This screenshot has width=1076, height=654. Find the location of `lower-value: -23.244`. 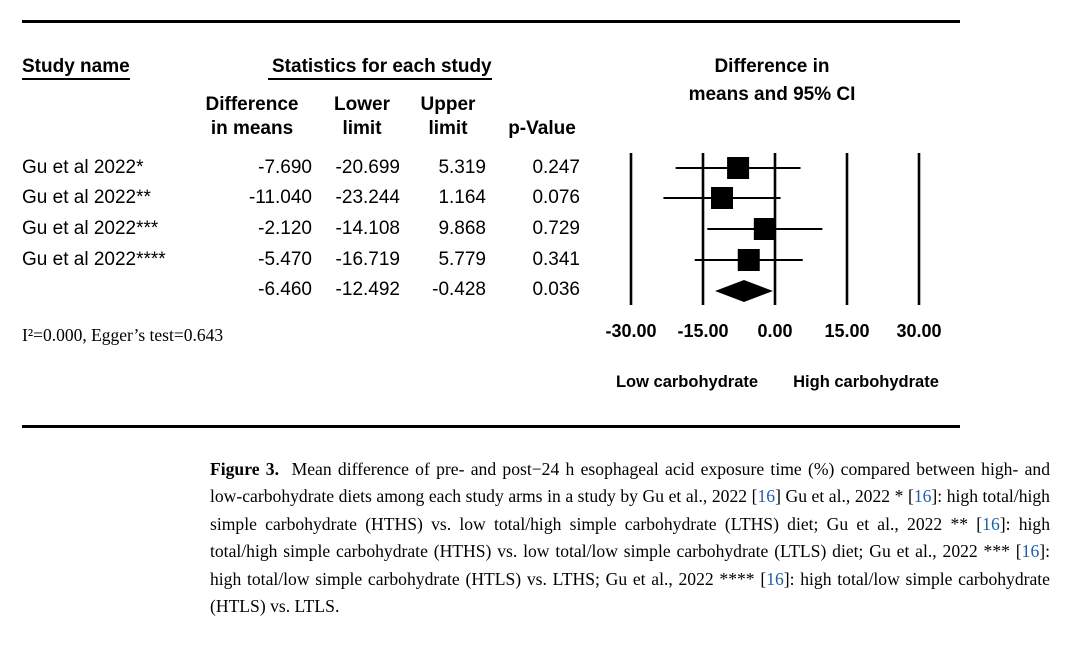

lower-value: -23.244 is located at coordinates (367, 197).